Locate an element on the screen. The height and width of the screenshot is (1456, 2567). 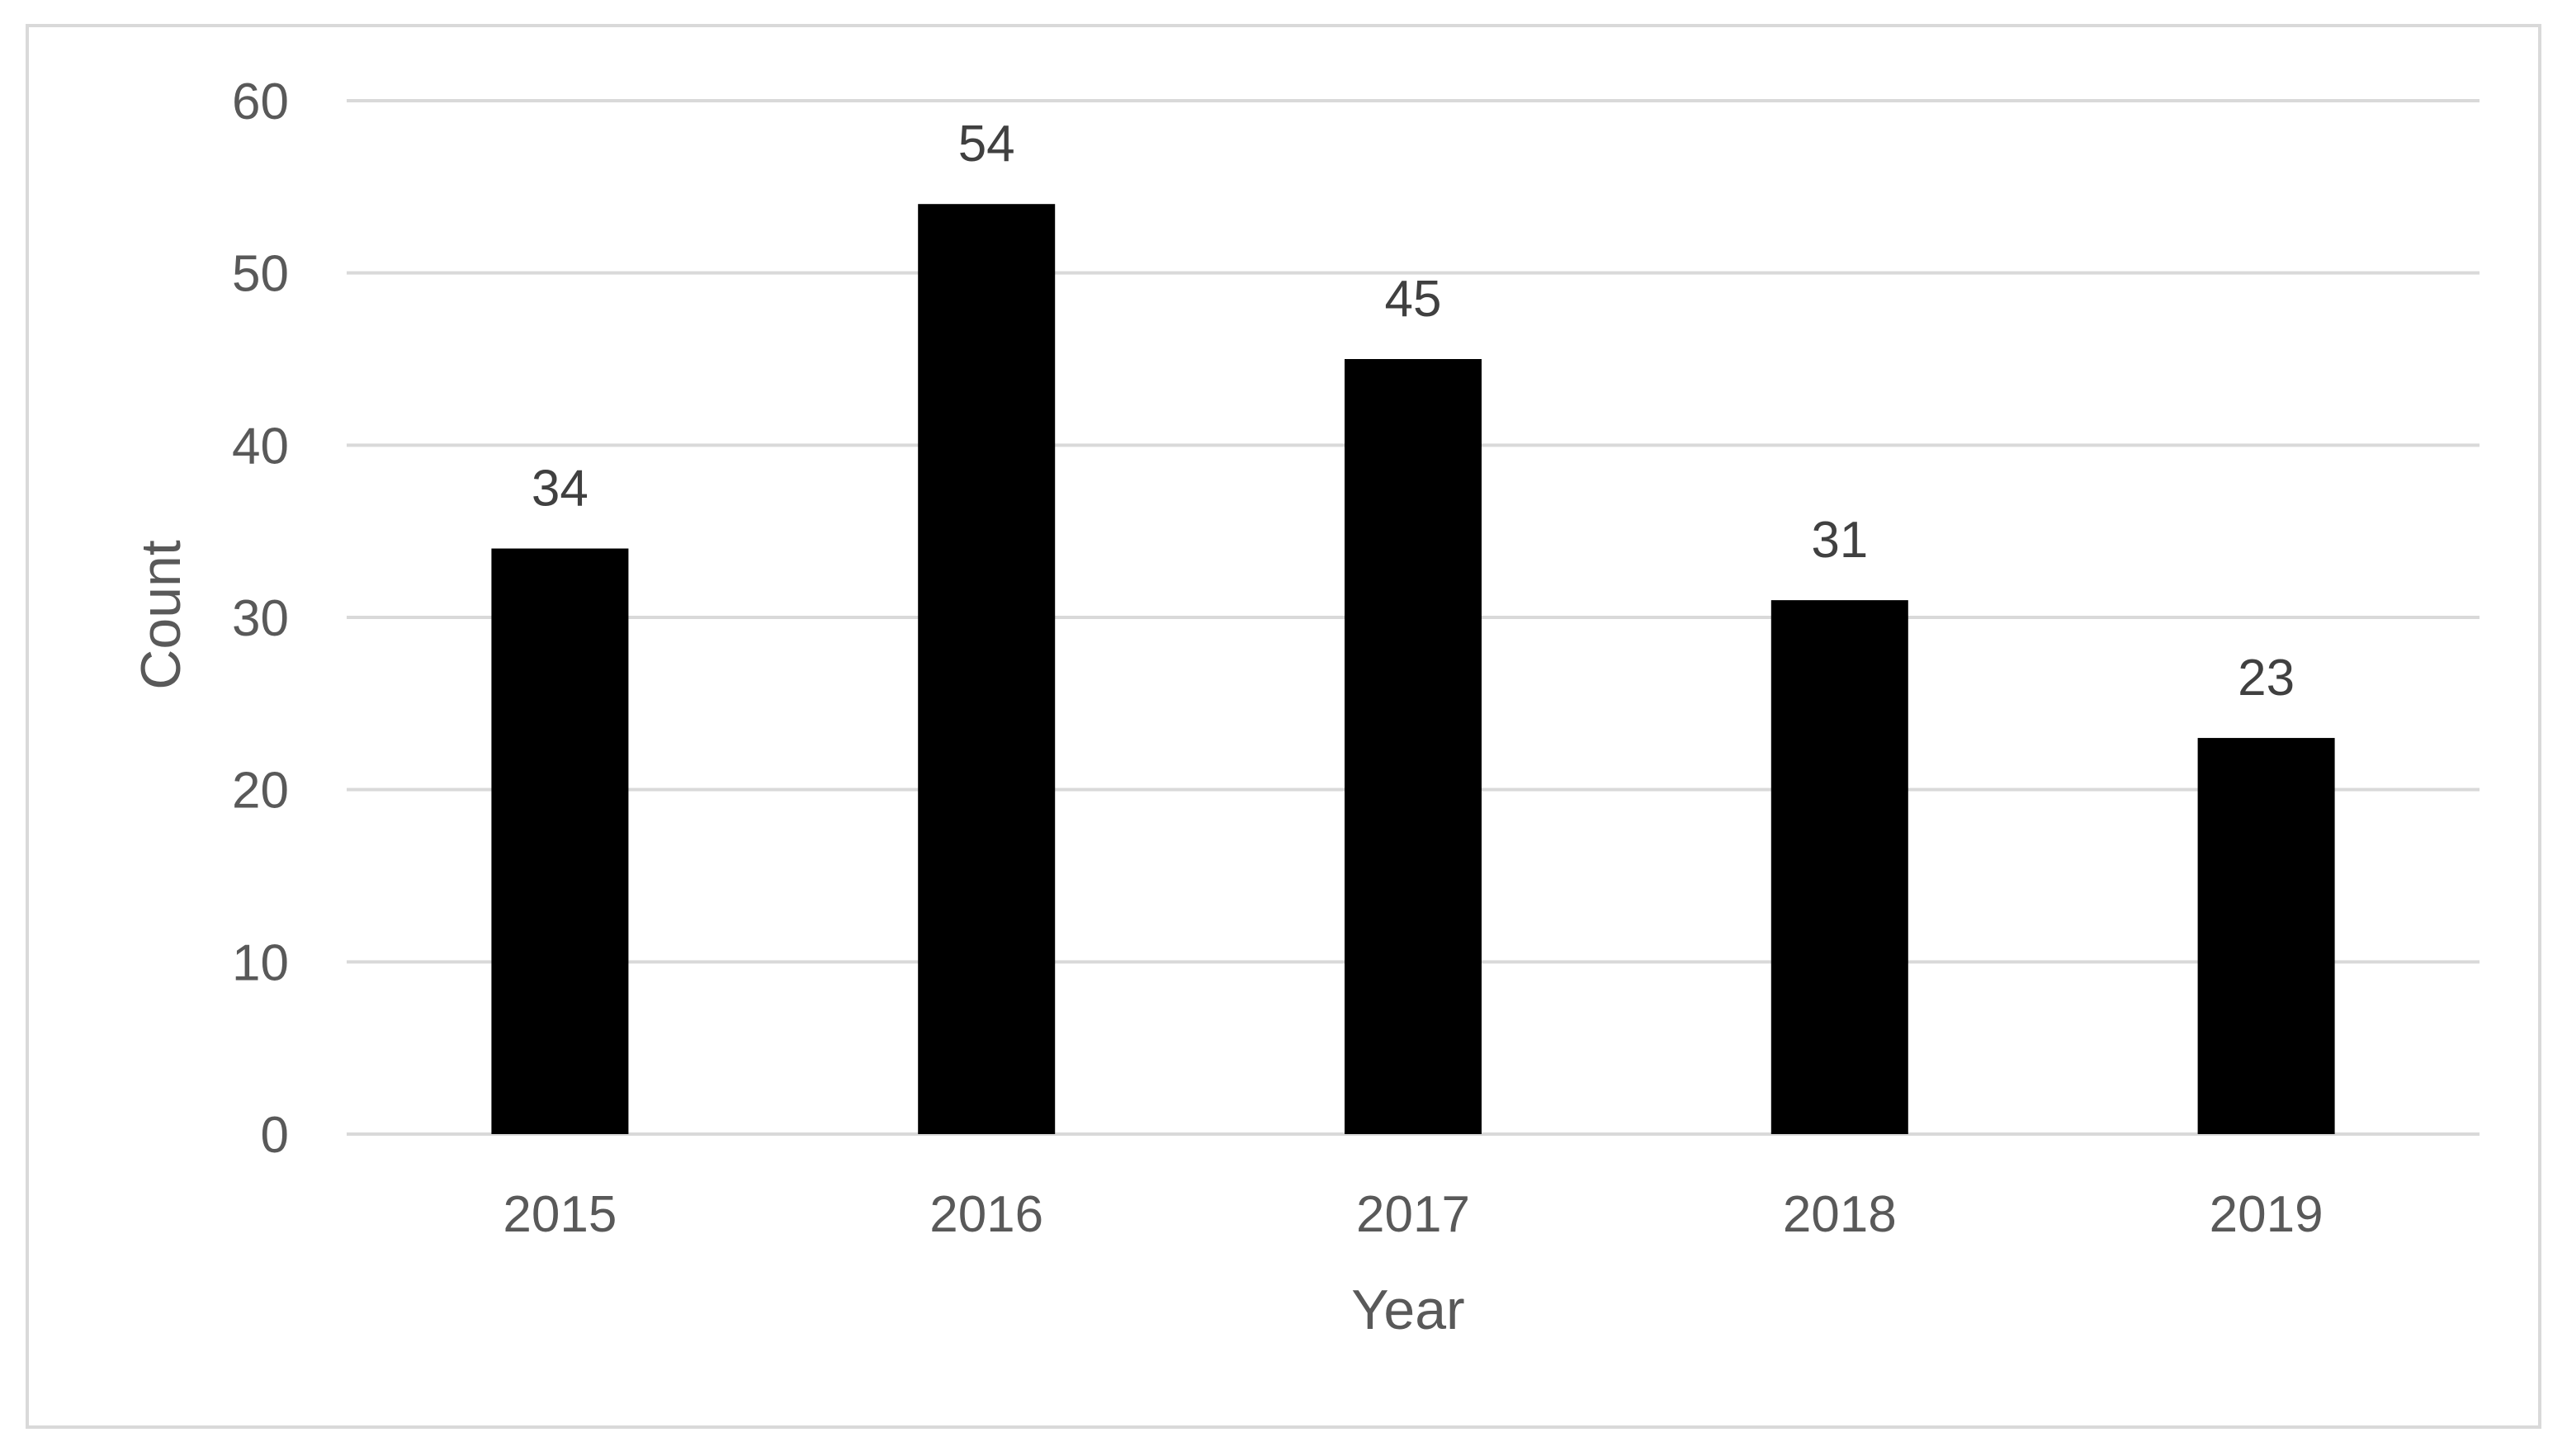
data-label-2016: 54 is located at coordinates (987, 144).